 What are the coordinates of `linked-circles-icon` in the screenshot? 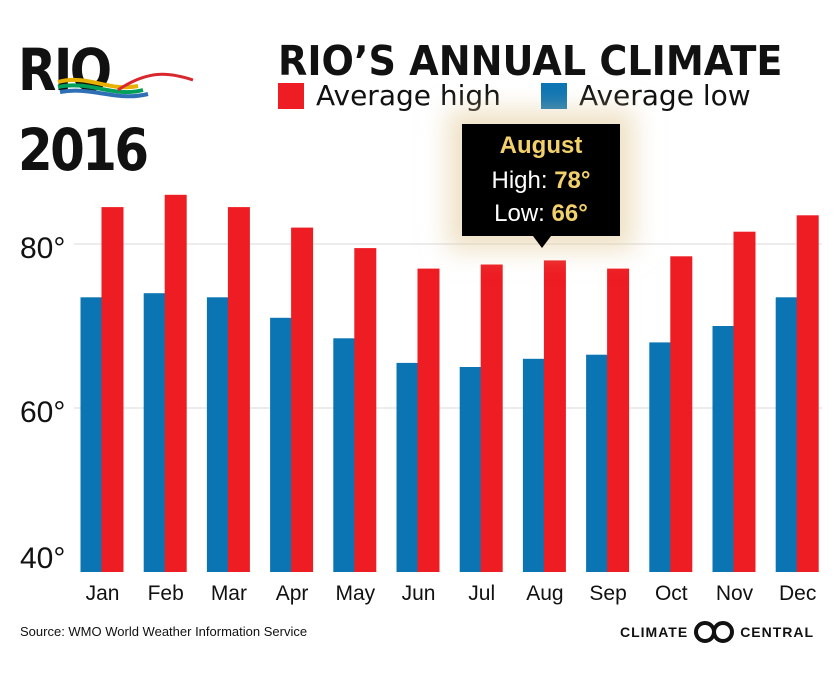 It's located at (714, 632).